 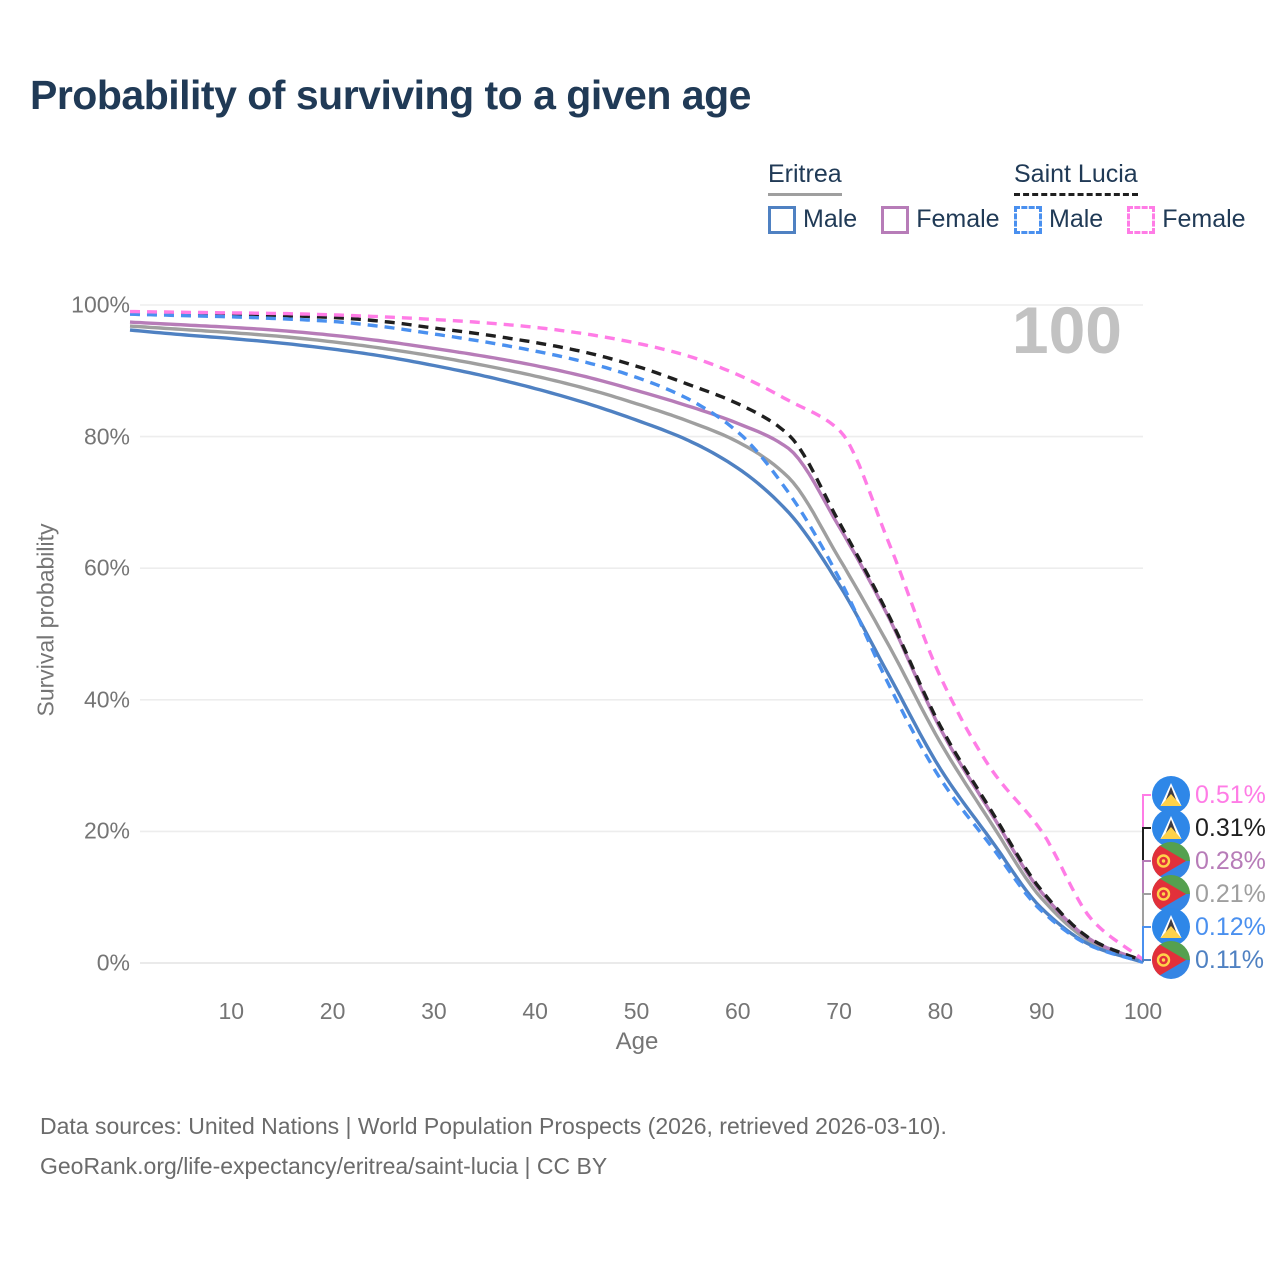 I want to click on end-value: 0.11%, so click(x=1230, y=959).